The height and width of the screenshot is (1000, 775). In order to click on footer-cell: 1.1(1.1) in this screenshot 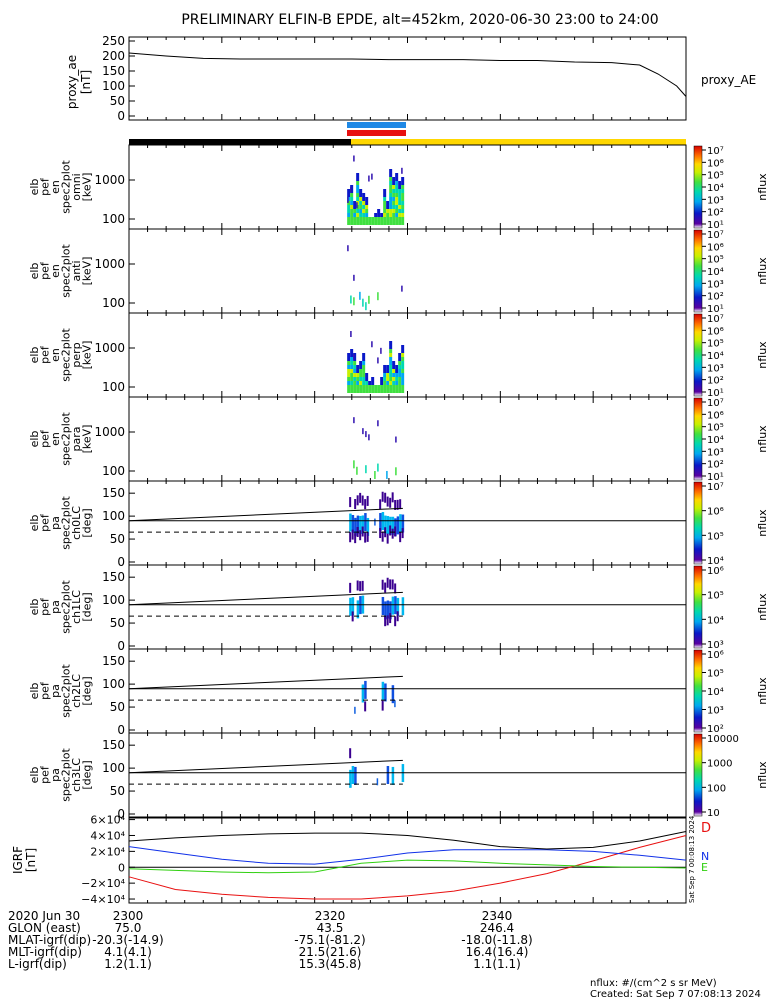, I will do `click(497, 964)`.